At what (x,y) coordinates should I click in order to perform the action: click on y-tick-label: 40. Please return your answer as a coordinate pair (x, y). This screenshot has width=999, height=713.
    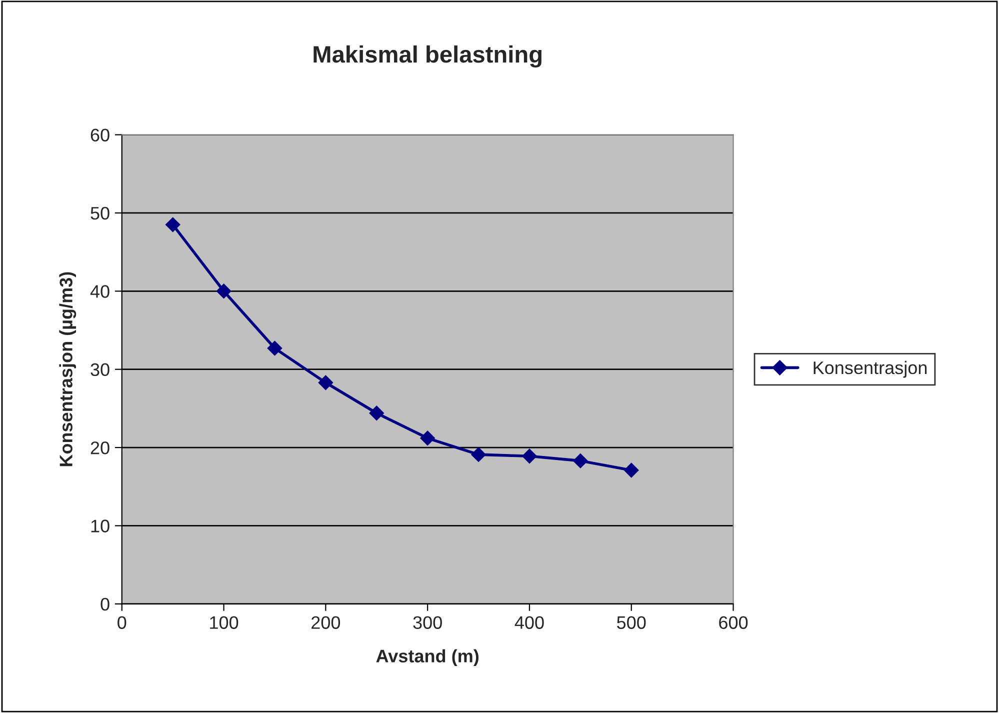
    Looking at the image, I should click on (100, 291).